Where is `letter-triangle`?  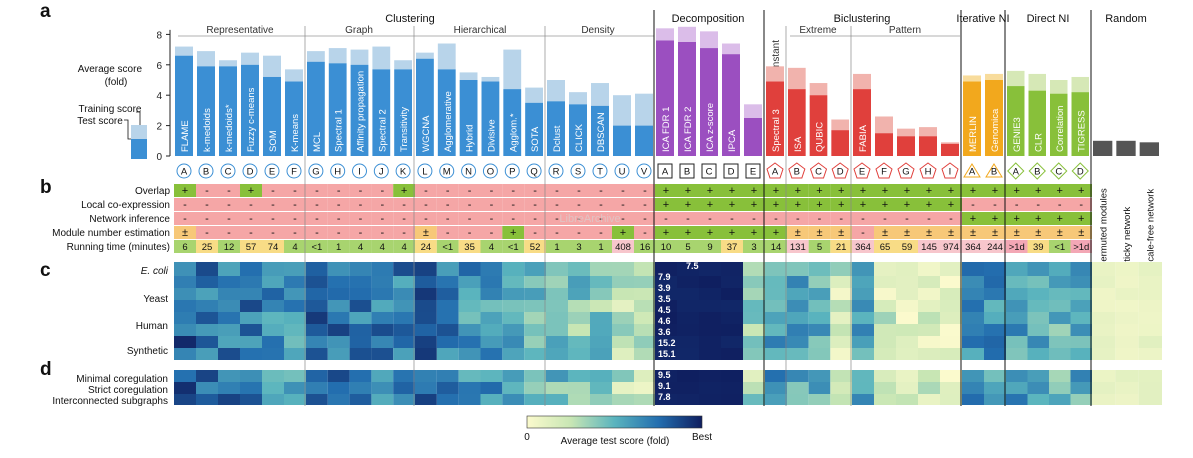
letter-triangle is located at coordinates (972, 170).